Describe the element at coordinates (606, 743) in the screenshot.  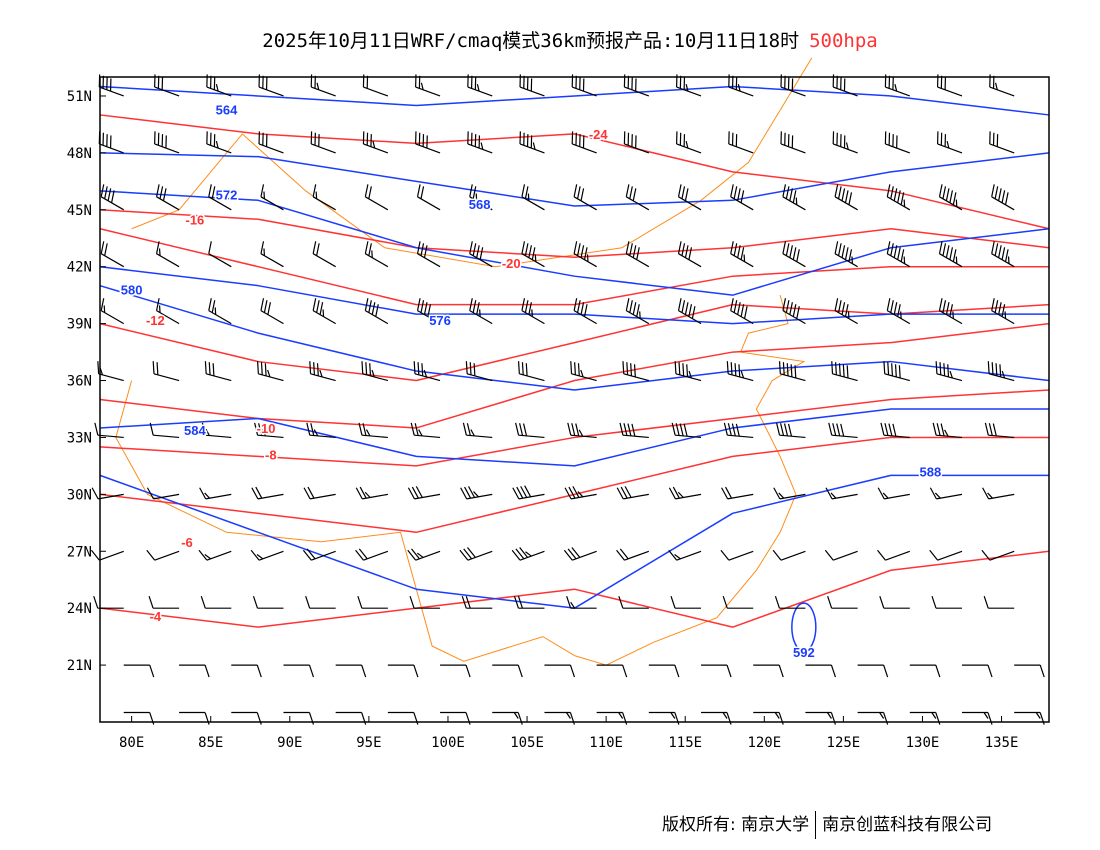
I see `lon-tick-label: 110E` at that location.